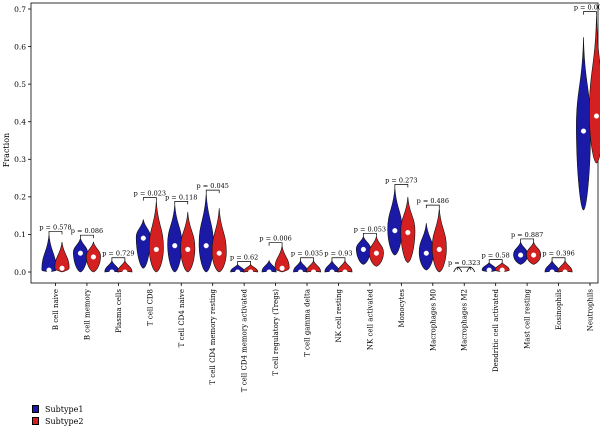 This screenshot has height=429, width=600. What do you see at coordinates (20, 159) in the screenshot?
I see `y-tick-label-3: 0.3` at bounding box center [20, 159].